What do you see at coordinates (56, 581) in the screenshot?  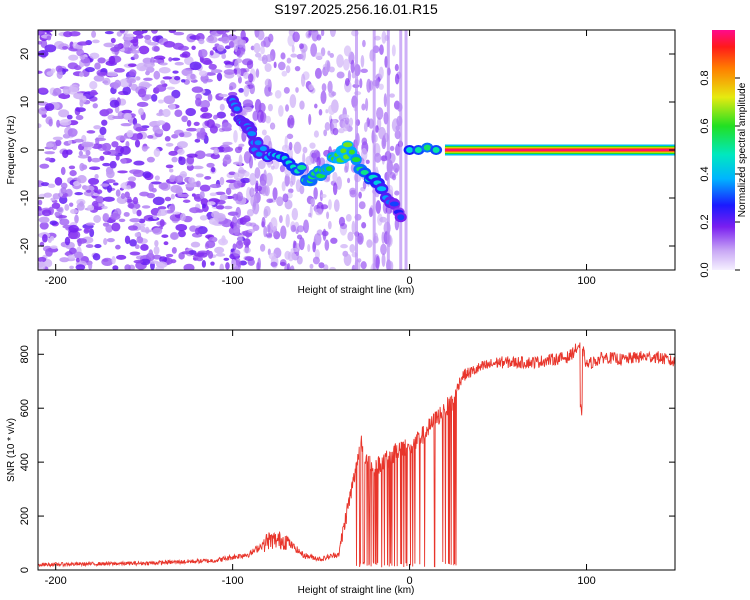 I see `x-tick-label: -200` at bounding box center [56, 581].